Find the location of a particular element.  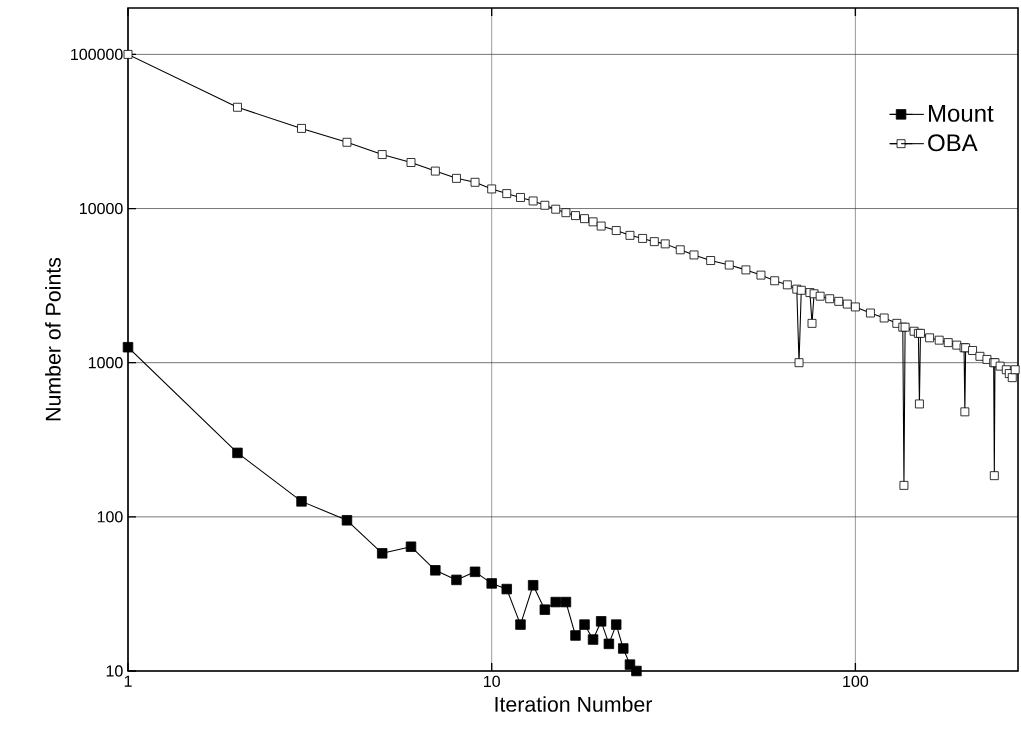

y-tick-label: 100 is located at coordinates (110, 517).